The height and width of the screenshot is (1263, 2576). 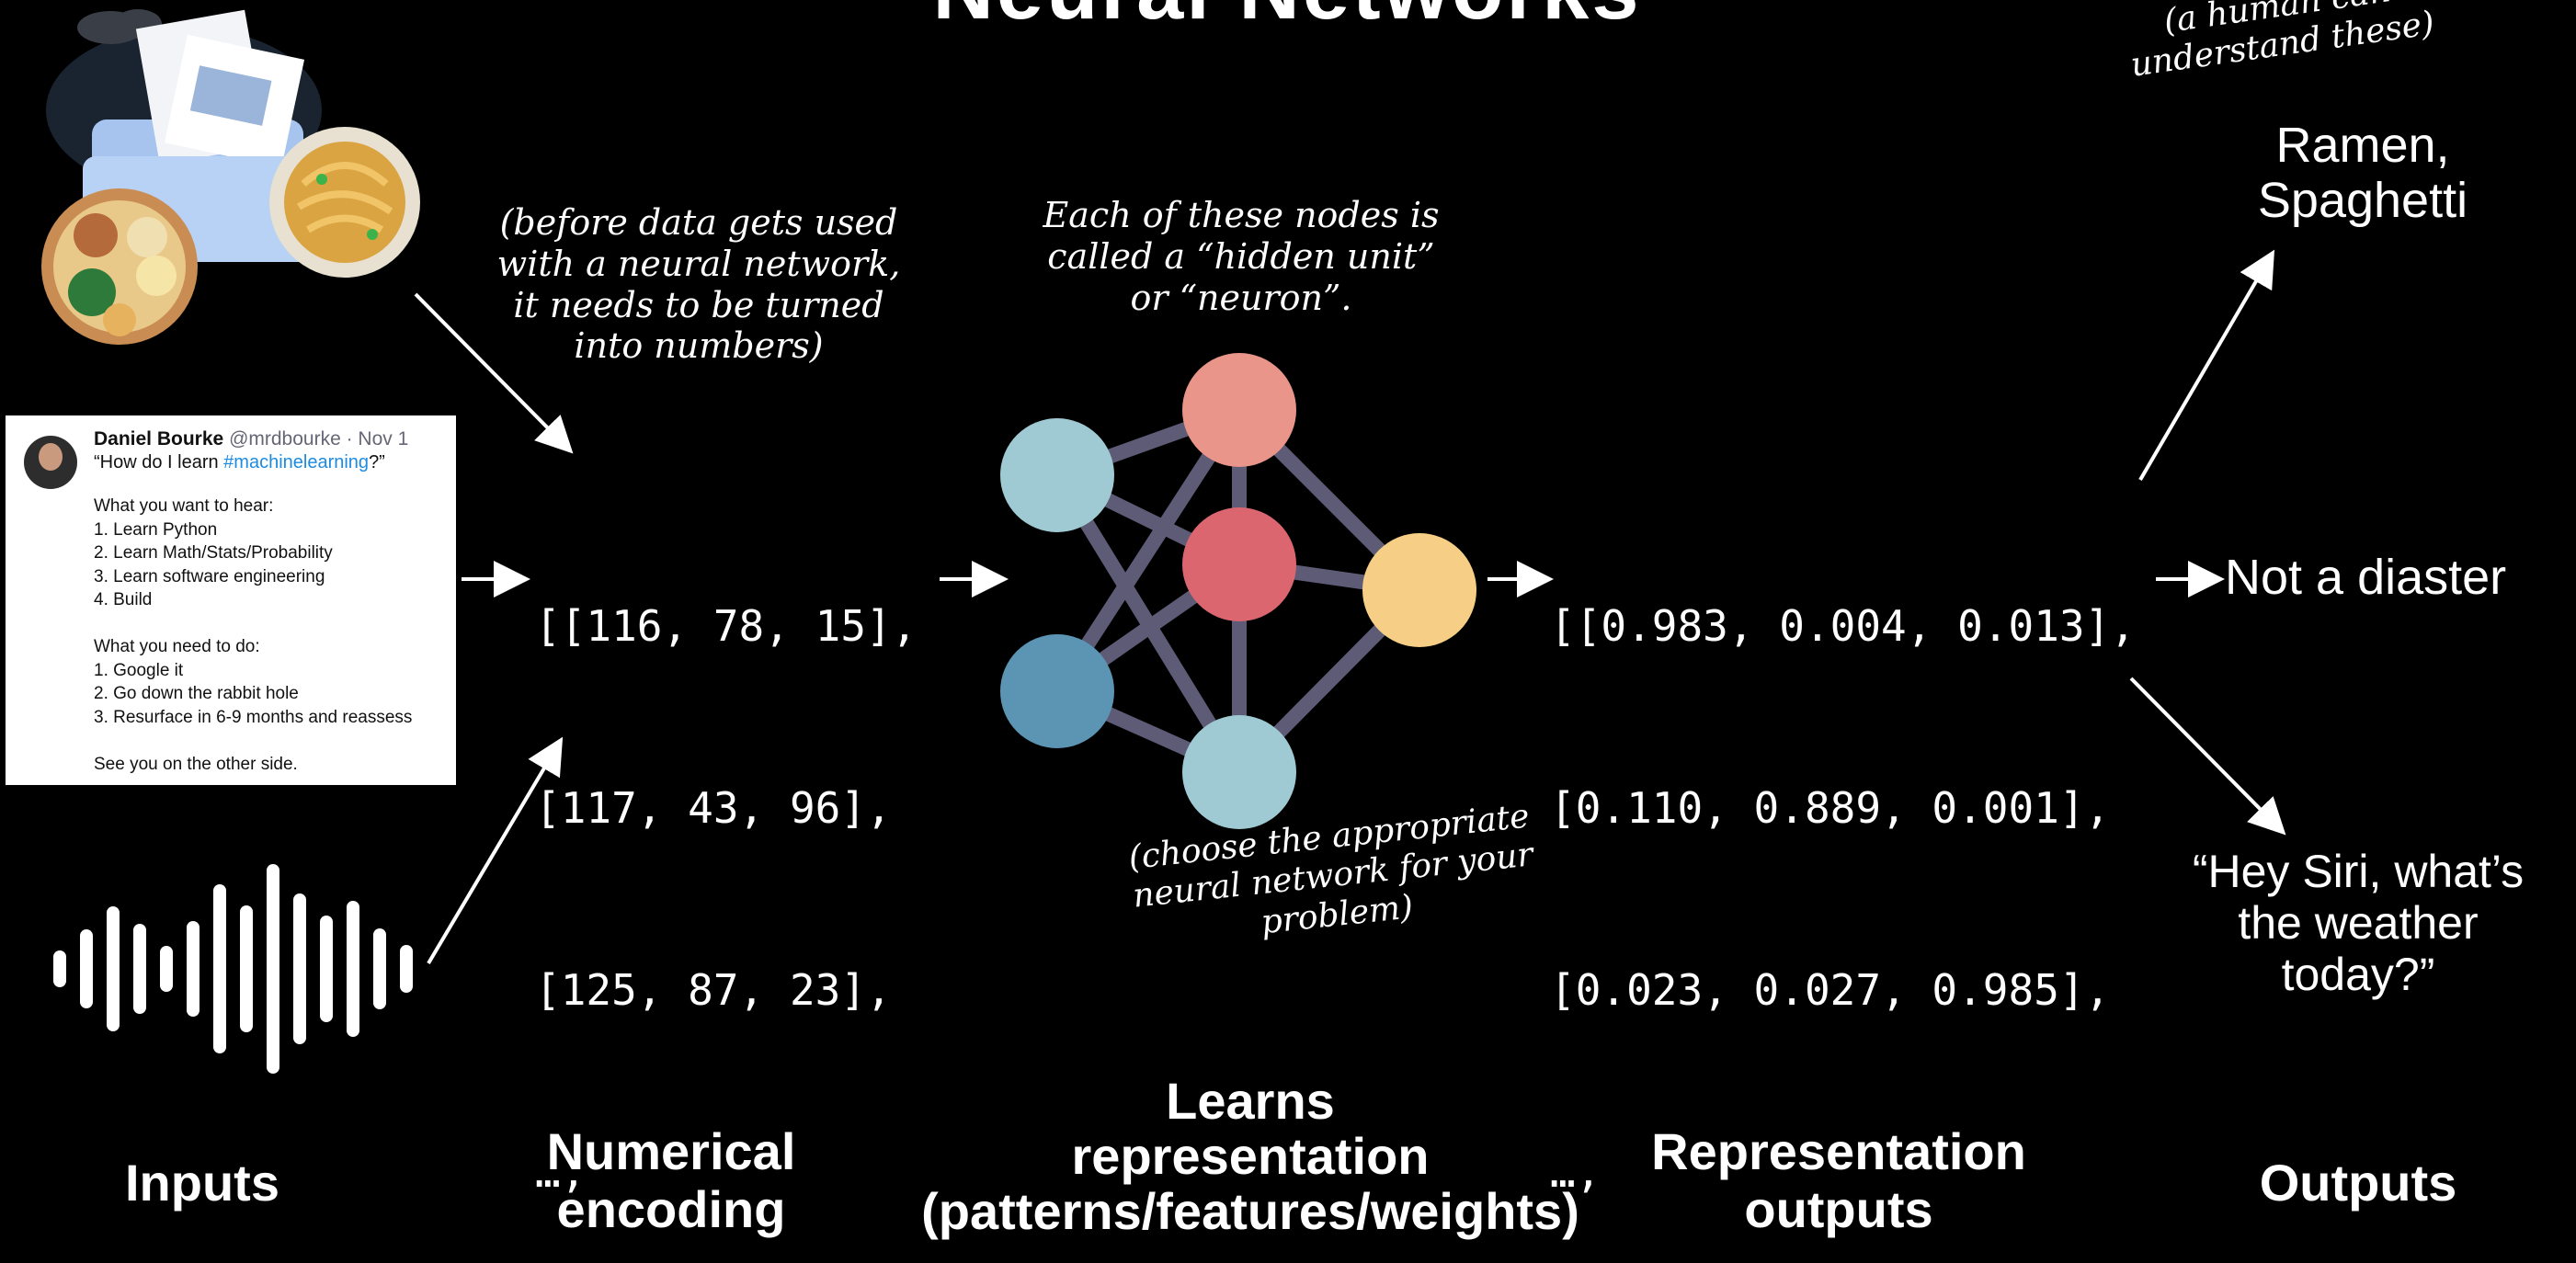 I want to click on arrow-to-speech-output, so click(x=2207, y=757).